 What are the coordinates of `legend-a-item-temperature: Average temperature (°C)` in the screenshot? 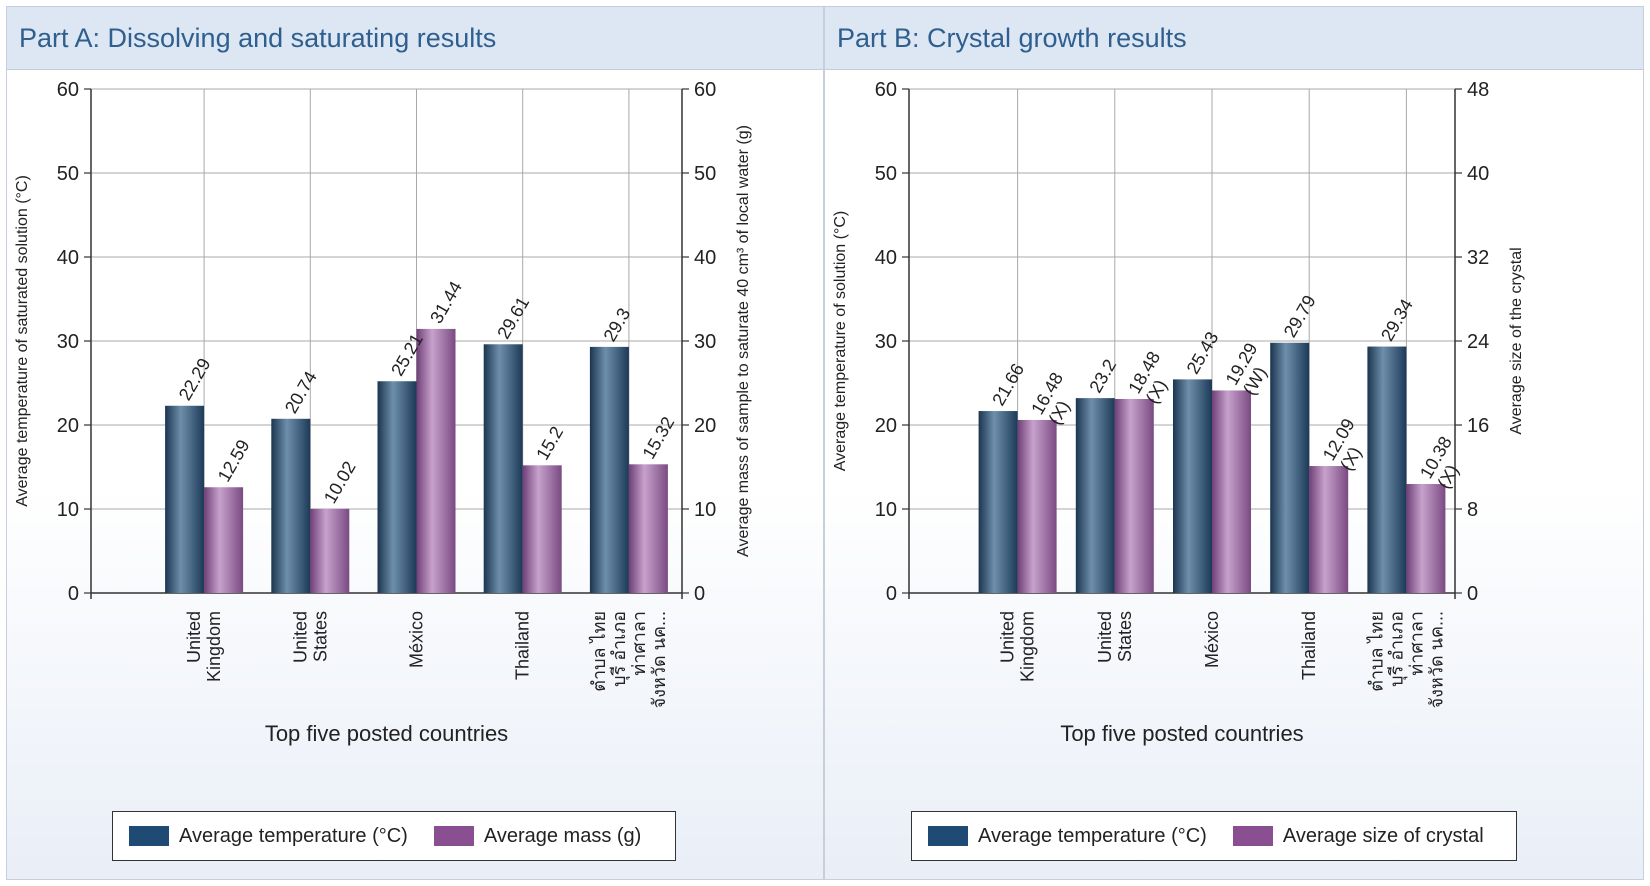 It's located at (268, 836).